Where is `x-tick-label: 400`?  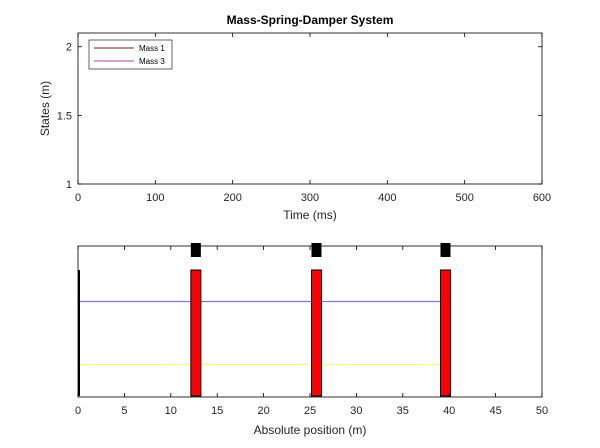 x-tick-label: 400 is located at coordinates (387, 198).